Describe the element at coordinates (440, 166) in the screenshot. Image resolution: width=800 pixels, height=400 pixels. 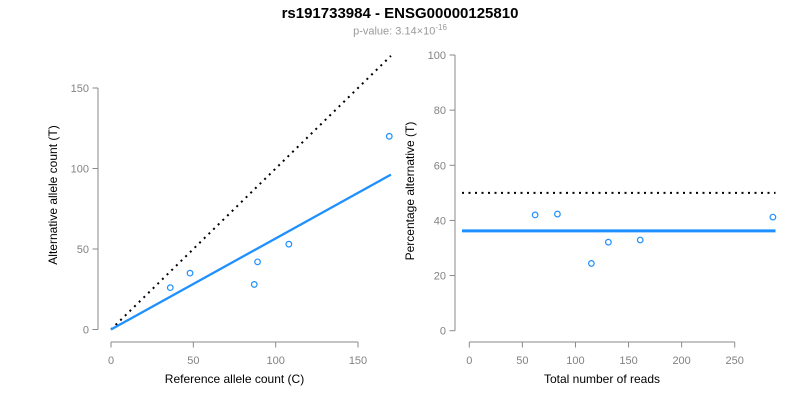
I see `y-tick-label: 60` at that location.